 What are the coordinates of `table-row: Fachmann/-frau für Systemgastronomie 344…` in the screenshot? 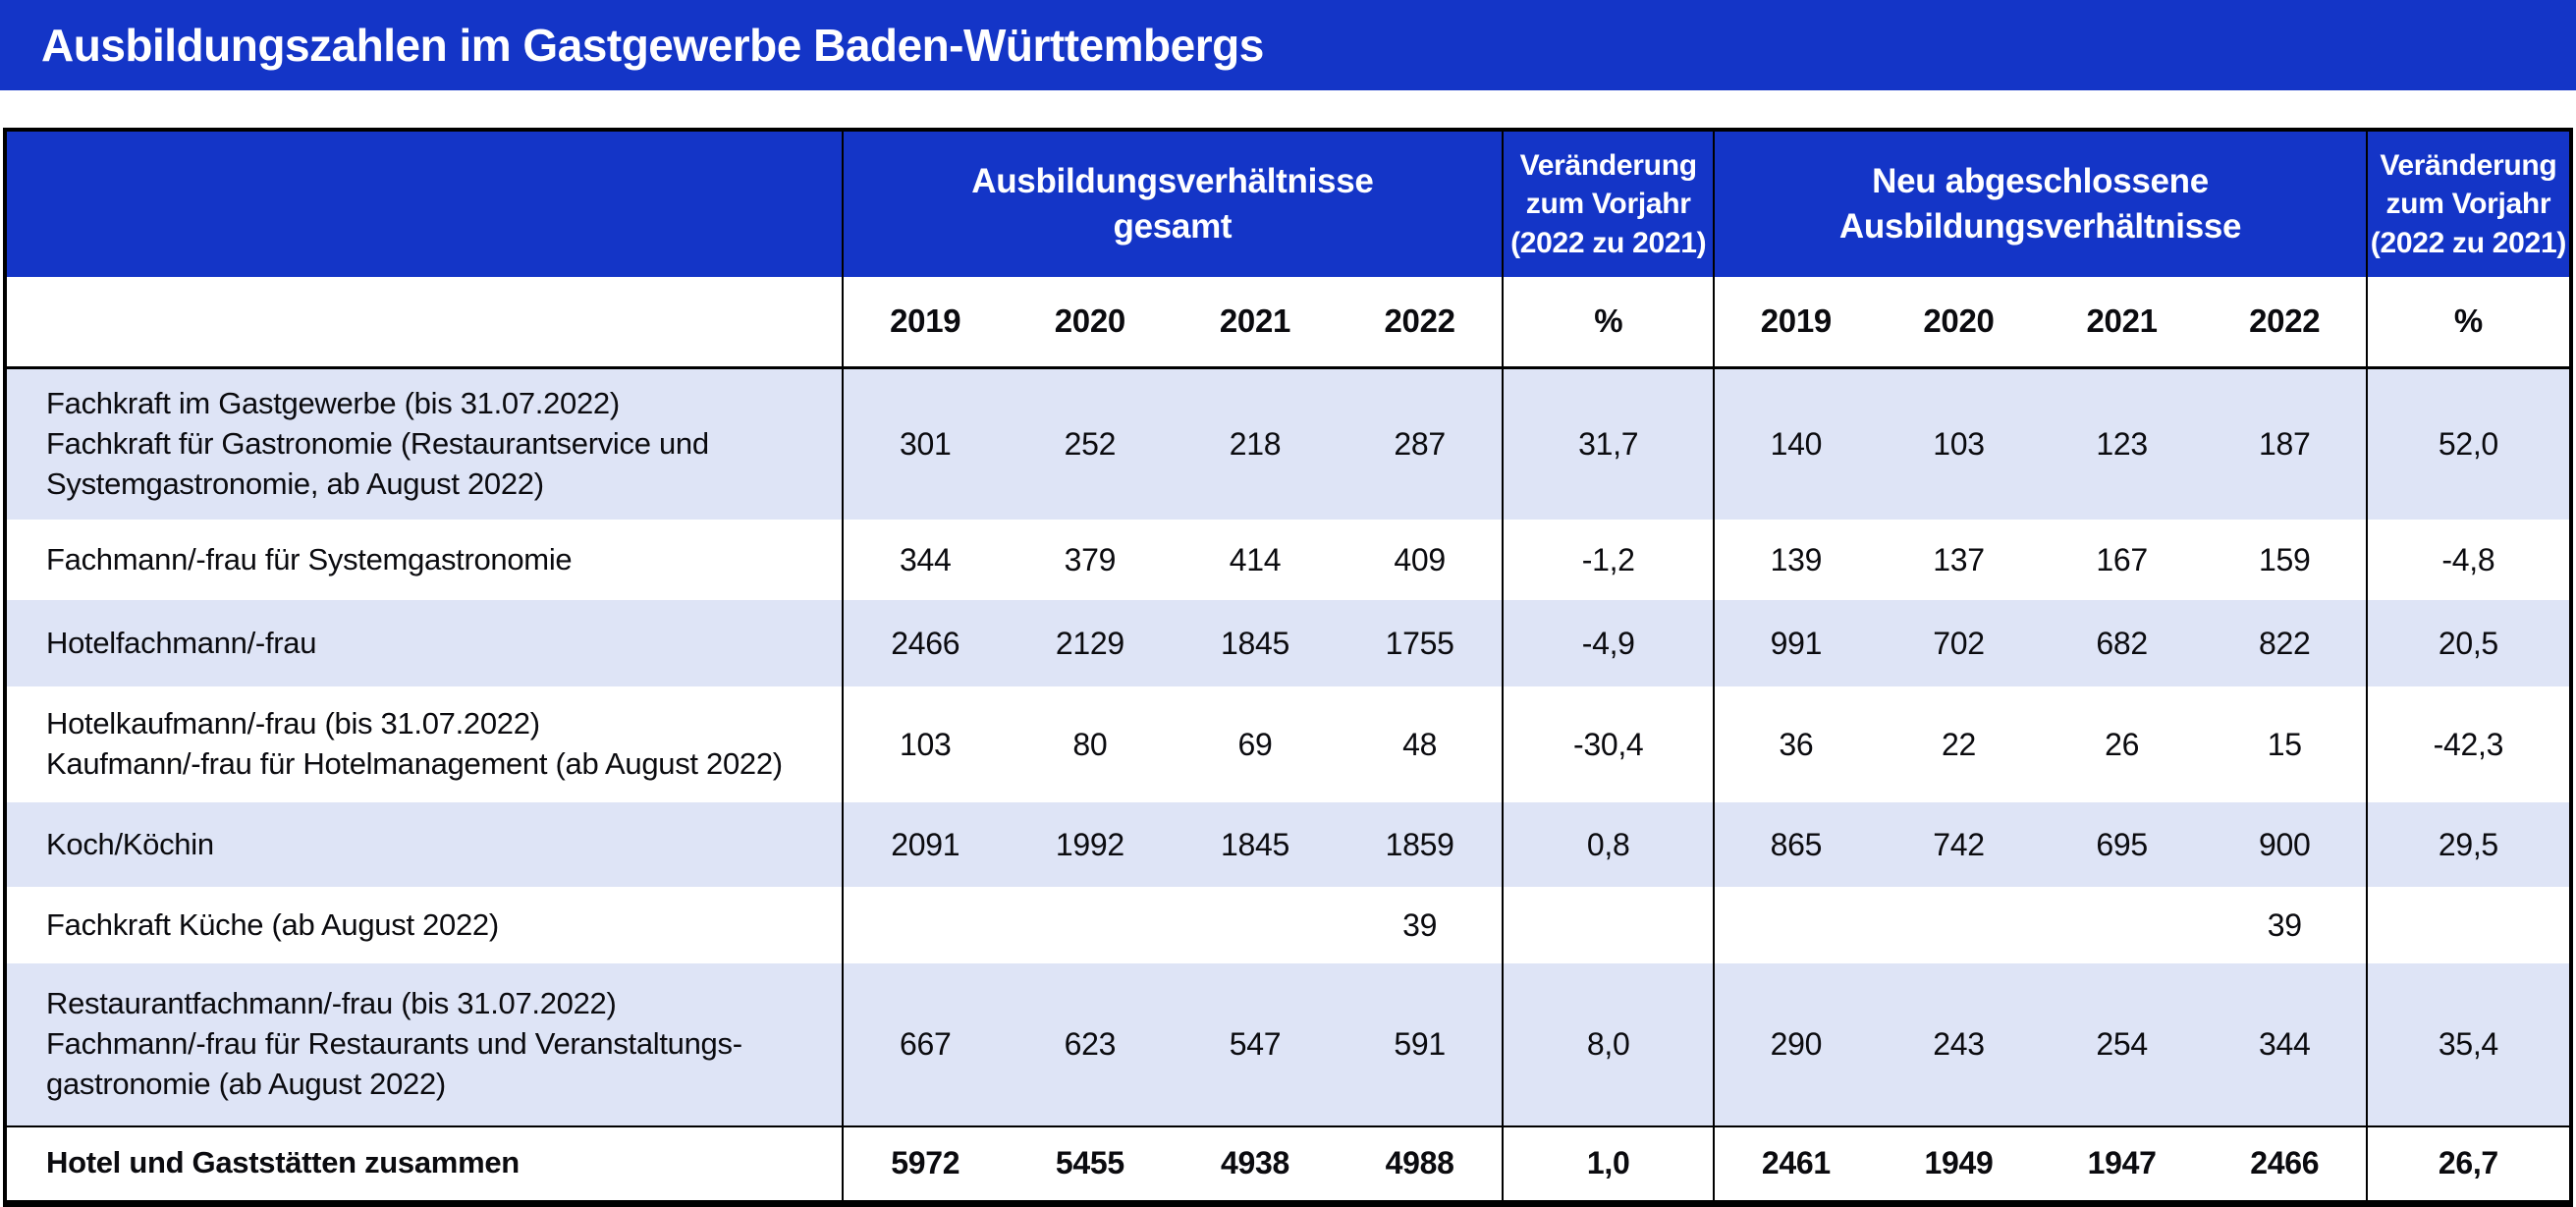 It's located at (1288, 560).